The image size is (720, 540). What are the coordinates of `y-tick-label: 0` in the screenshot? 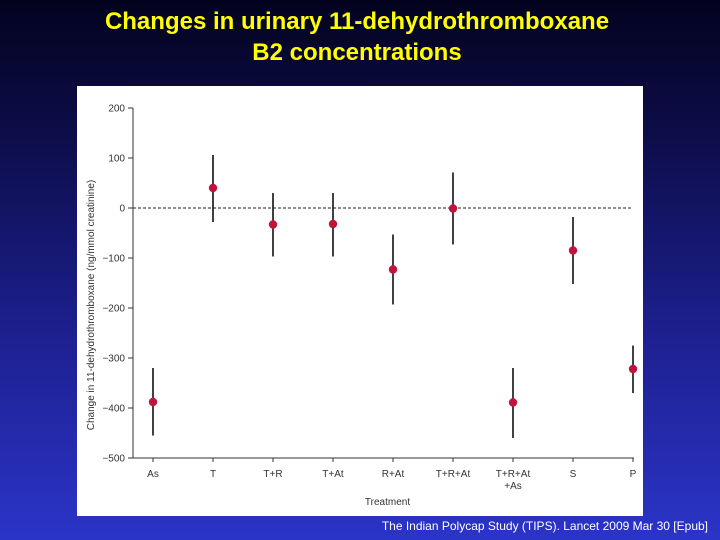 It's located at (122, 209).